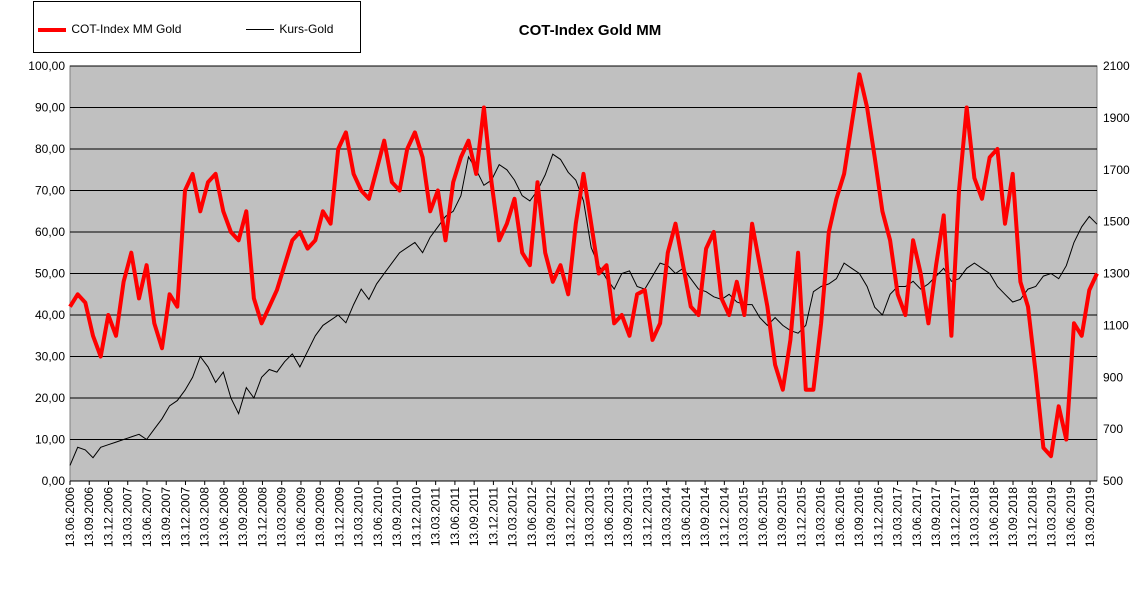 This screenshot has height=596, width=1141. What do you see at coordinates (878, 517) in the screenshot?
I see `x-tick-label: 13.12.2016` at bounding box center [878, 517].